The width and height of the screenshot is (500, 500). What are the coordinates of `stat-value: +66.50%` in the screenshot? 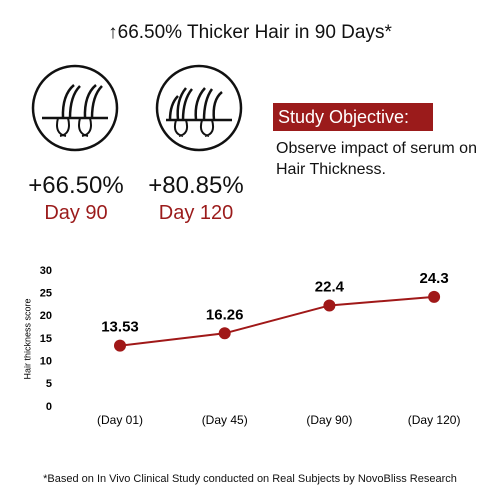 It's located at (76, 185).